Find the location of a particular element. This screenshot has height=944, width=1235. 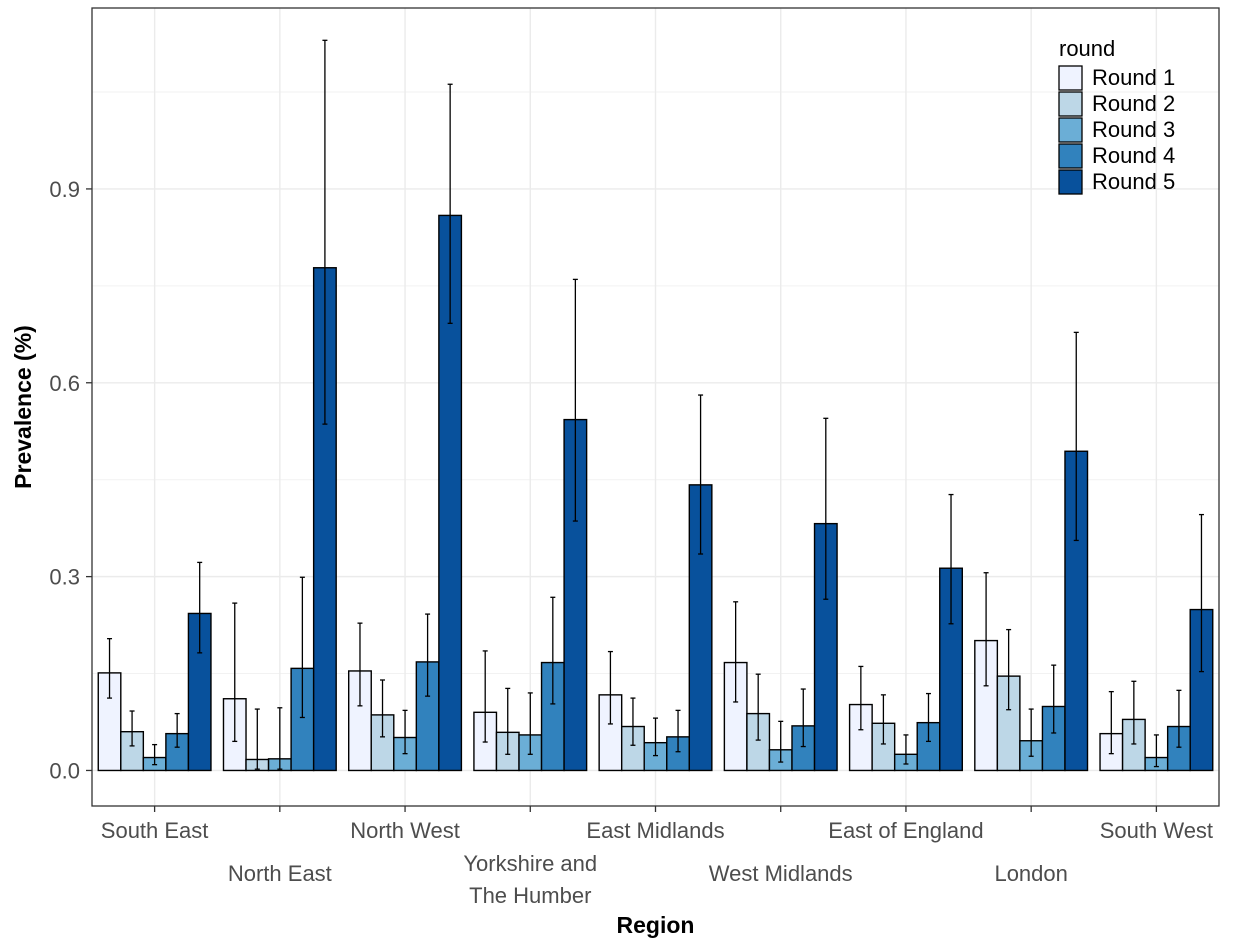

x-tick-label: North East is located at coordinates (280, 873).